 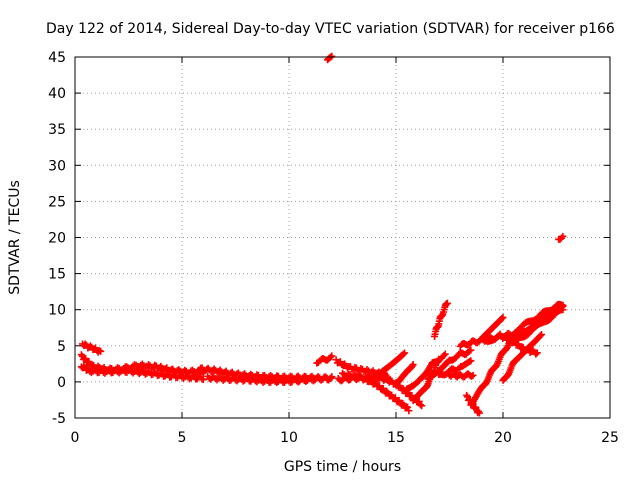 What do you see at coordinates (503, 438) in the screenshot?
I see `x-tick-label: 20` at bounding box center [503, 438].